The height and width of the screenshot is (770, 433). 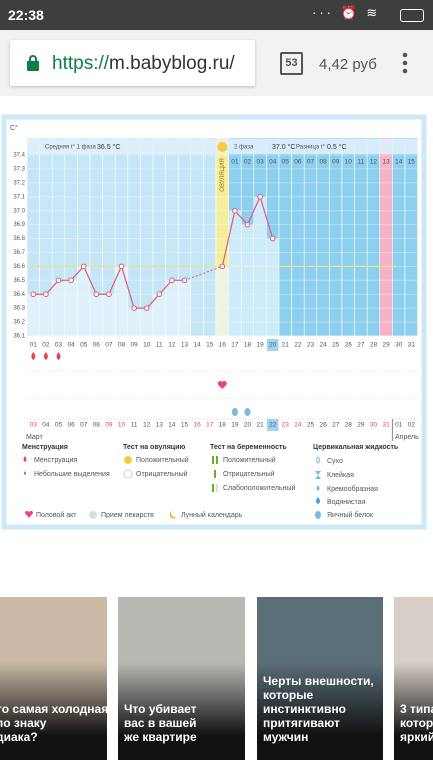 I want to click on y-tick-label: 36.4, so click(x=19, y=295).